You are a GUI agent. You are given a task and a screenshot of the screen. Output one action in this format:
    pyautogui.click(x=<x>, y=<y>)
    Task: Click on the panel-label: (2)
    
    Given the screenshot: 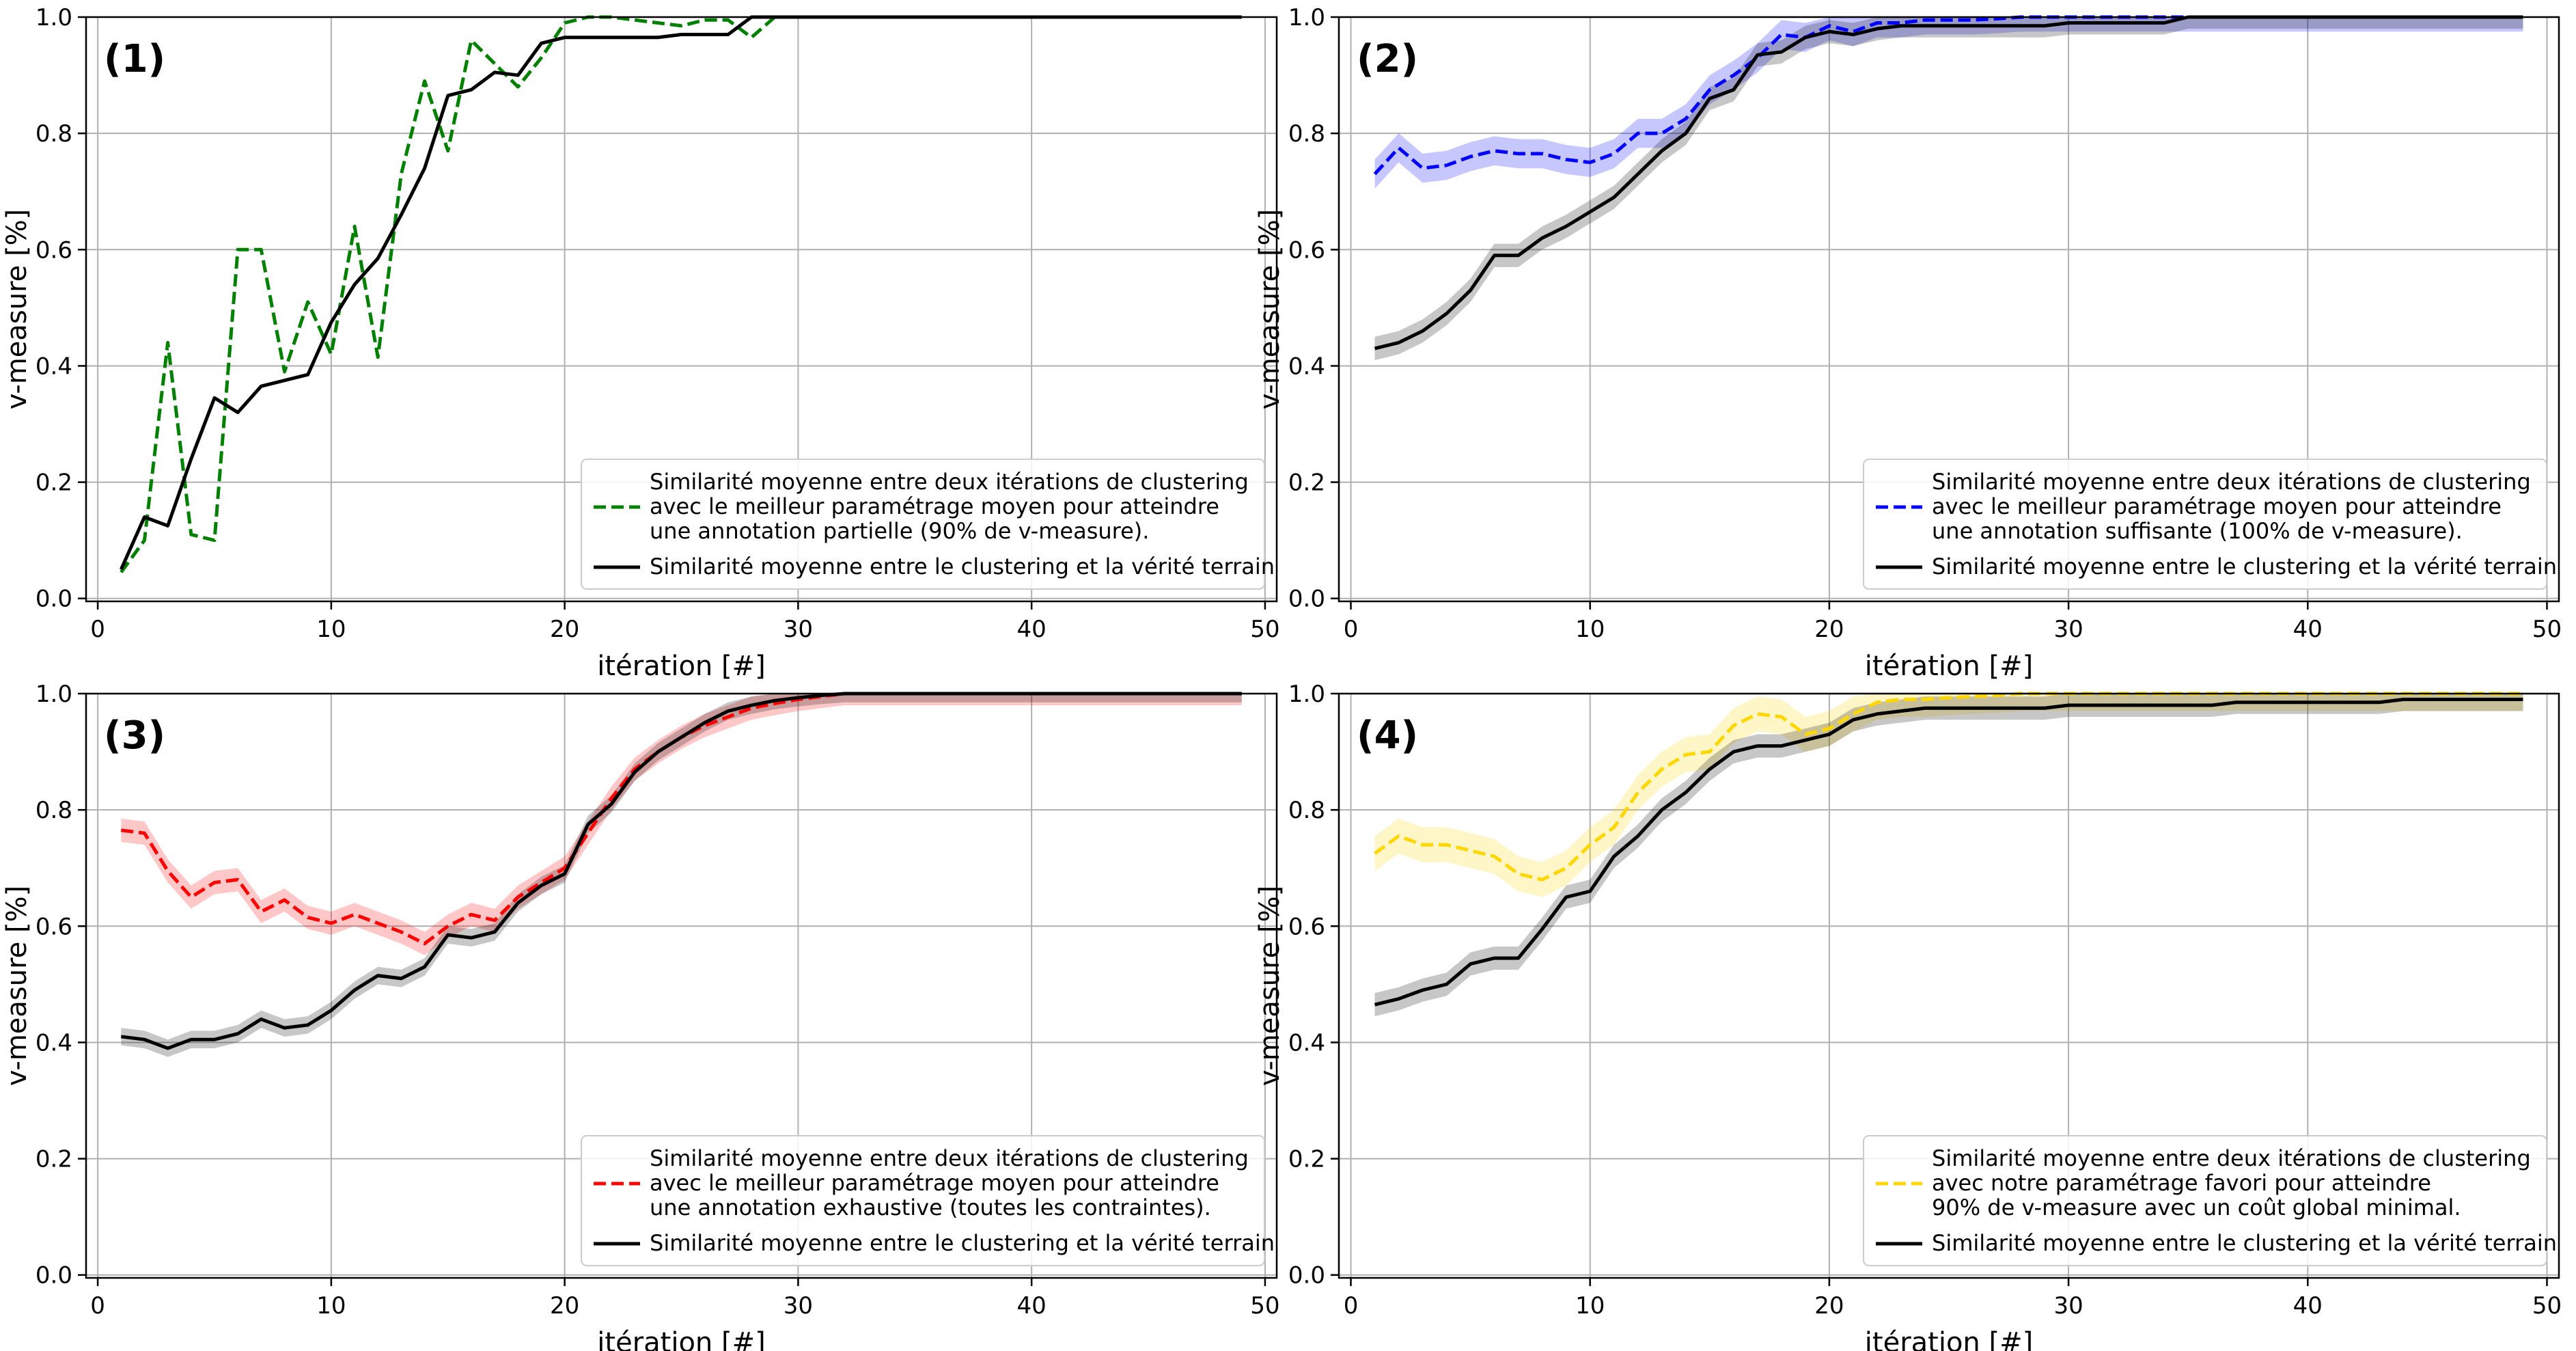 What is the action you would take?
    pyautogui.click(x=1388, y=59)
    